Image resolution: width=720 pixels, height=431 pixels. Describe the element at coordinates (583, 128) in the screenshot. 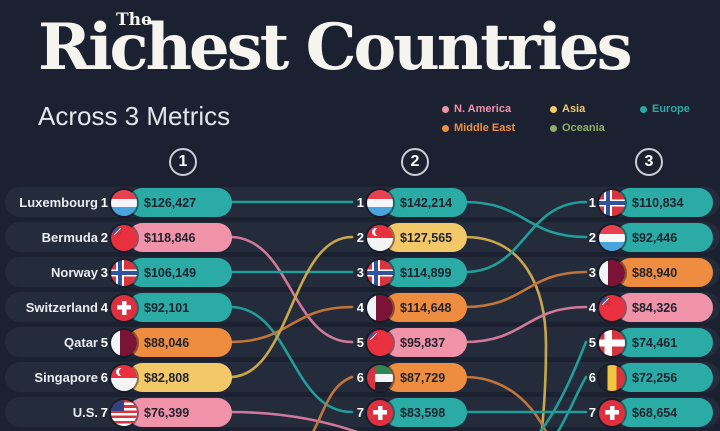

I see `legend-label: Oceania` at that location.